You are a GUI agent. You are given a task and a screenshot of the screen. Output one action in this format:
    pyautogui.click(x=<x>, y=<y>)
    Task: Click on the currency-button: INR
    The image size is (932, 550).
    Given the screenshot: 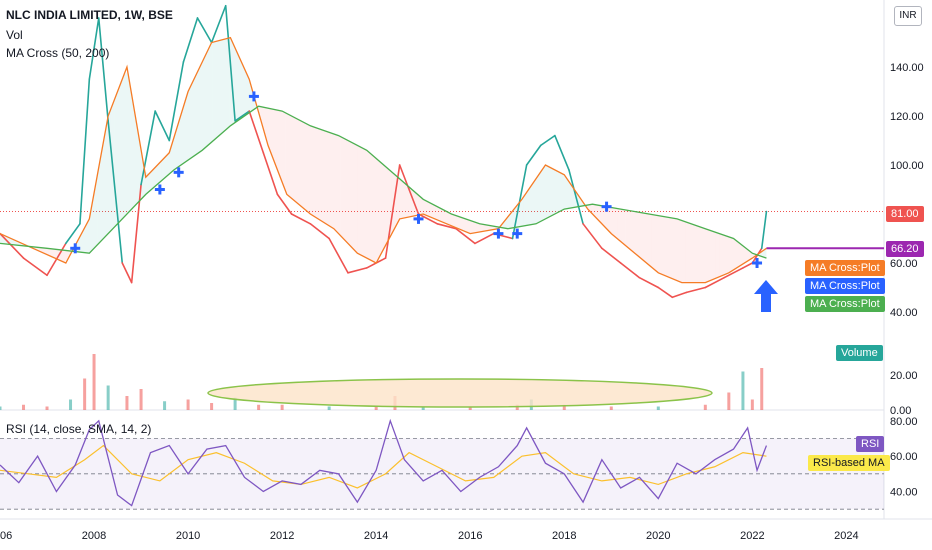 What is the action you would take?
    pyautogui.click(x=908, y=16)
    